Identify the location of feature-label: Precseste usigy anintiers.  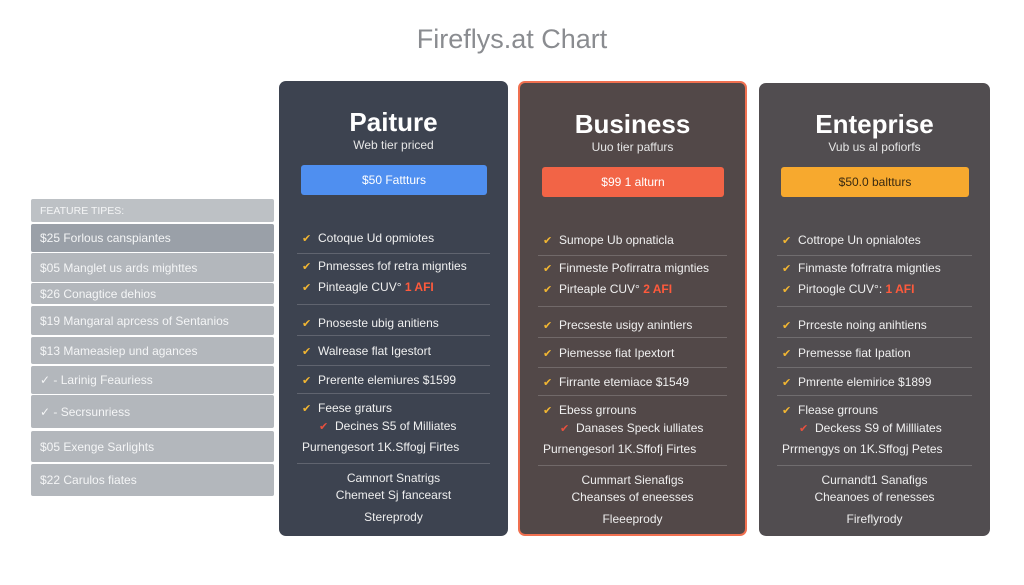
(626, 325).